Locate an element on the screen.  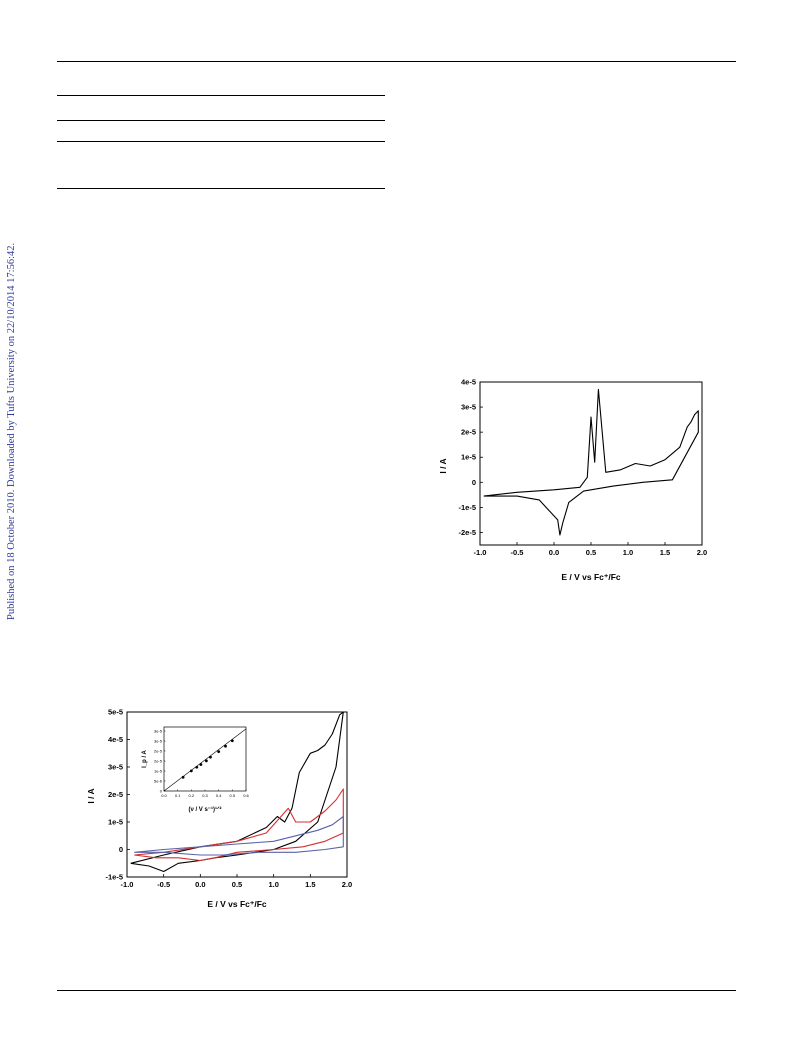
header-rule is located at coordinates (396, 61).